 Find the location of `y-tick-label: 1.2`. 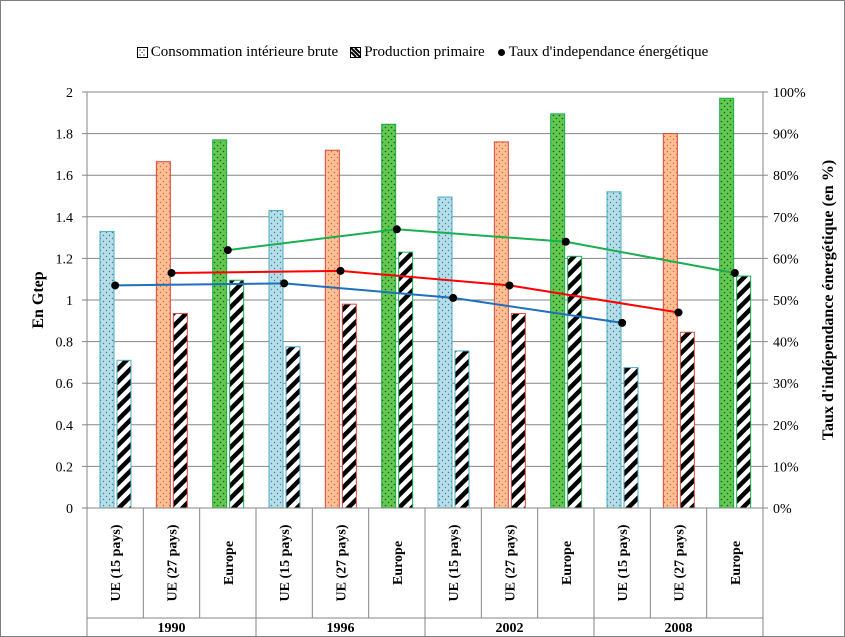

y-tick-label: 1.2 is located at coordinates (65, 259).